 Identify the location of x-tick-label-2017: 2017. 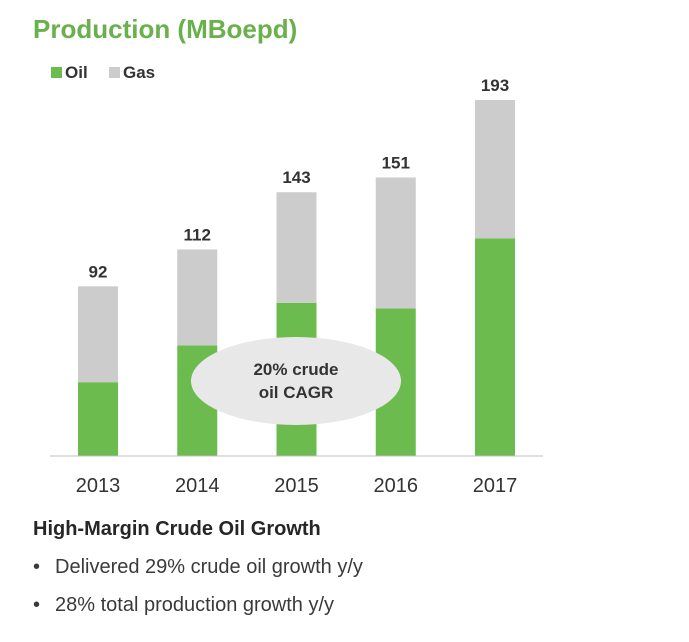
(495, 486).